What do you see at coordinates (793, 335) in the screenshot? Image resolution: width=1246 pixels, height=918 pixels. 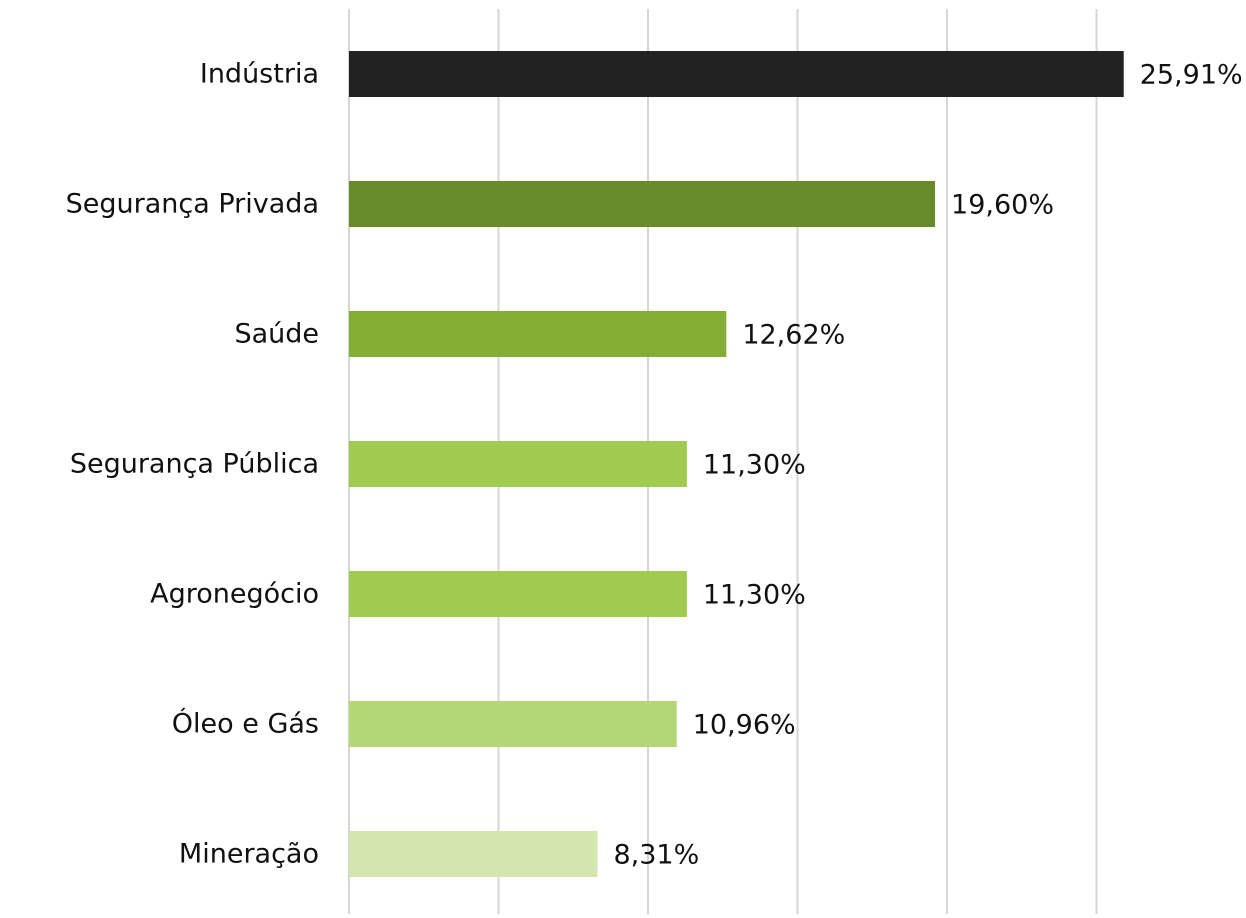 I see `value-label: 12,62%` at bounding box center [793, 335].